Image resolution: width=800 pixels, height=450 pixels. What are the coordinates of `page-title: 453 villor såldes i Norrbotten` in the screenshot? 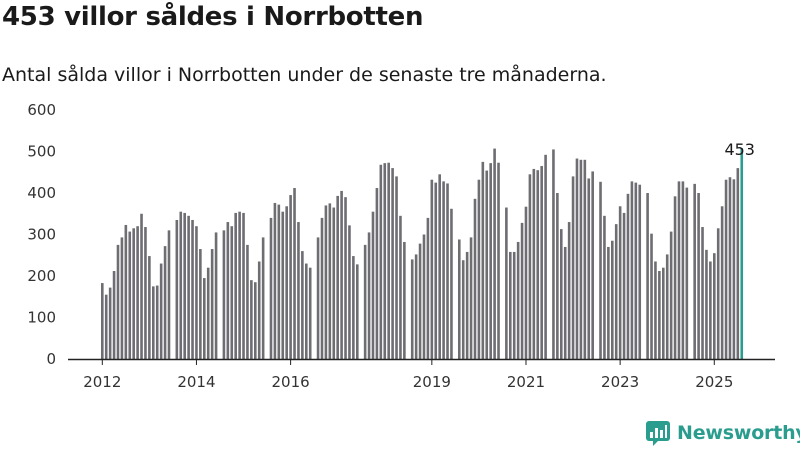 It's located at (213, 17).